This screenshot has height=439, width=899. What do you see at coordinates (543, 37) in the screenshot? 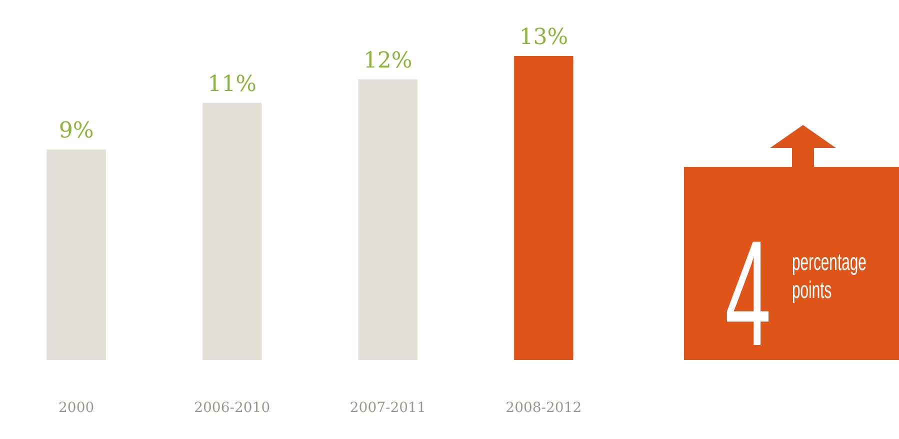
I see `data-label: 13%` at bounding box center [543, 37].